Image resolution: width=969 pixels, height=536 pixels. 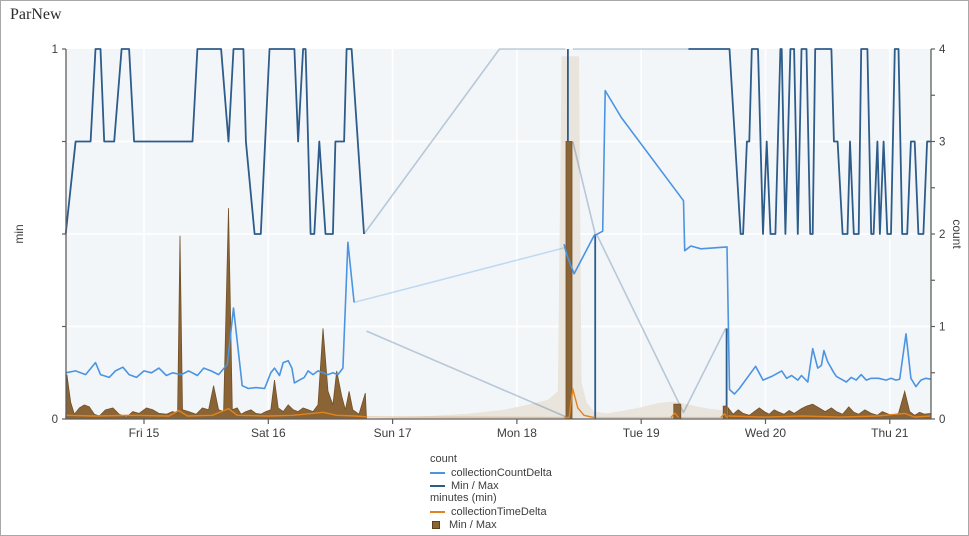 What do you see at coordinates (393, 433) in the screenshot?
I see `x-tick-label: Sun 17` at bounding box center [393, 433].